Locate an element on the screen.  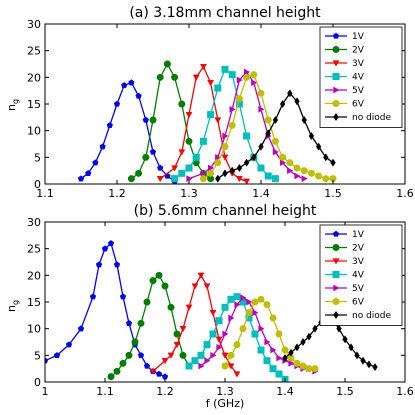
legend-label: 5V is located at coordinates (358, 289).